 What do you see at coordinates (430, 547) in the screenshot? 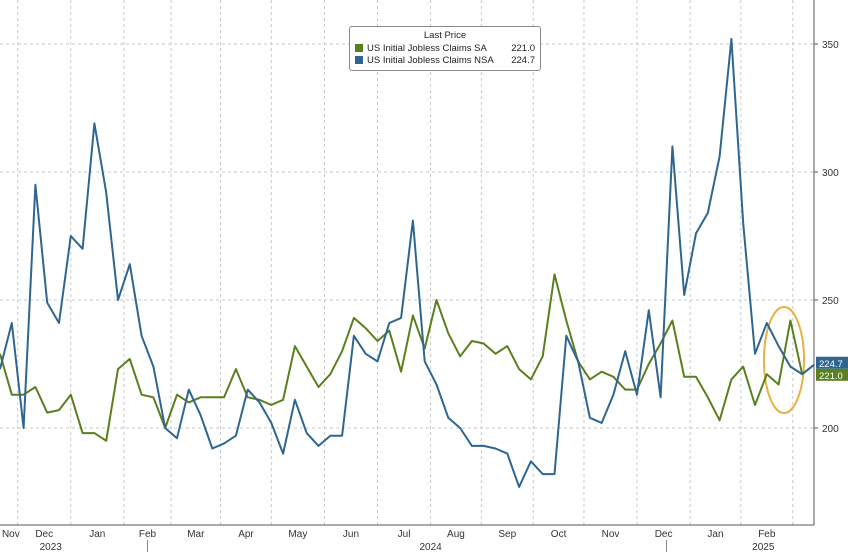
I see `x-year-label: 2024` at bounding box center [430, 547].